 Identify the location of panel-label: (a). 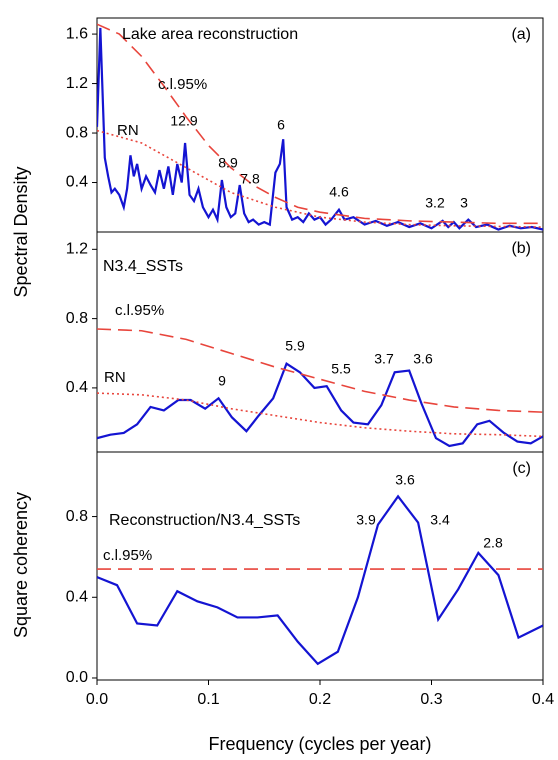
(521, 34).